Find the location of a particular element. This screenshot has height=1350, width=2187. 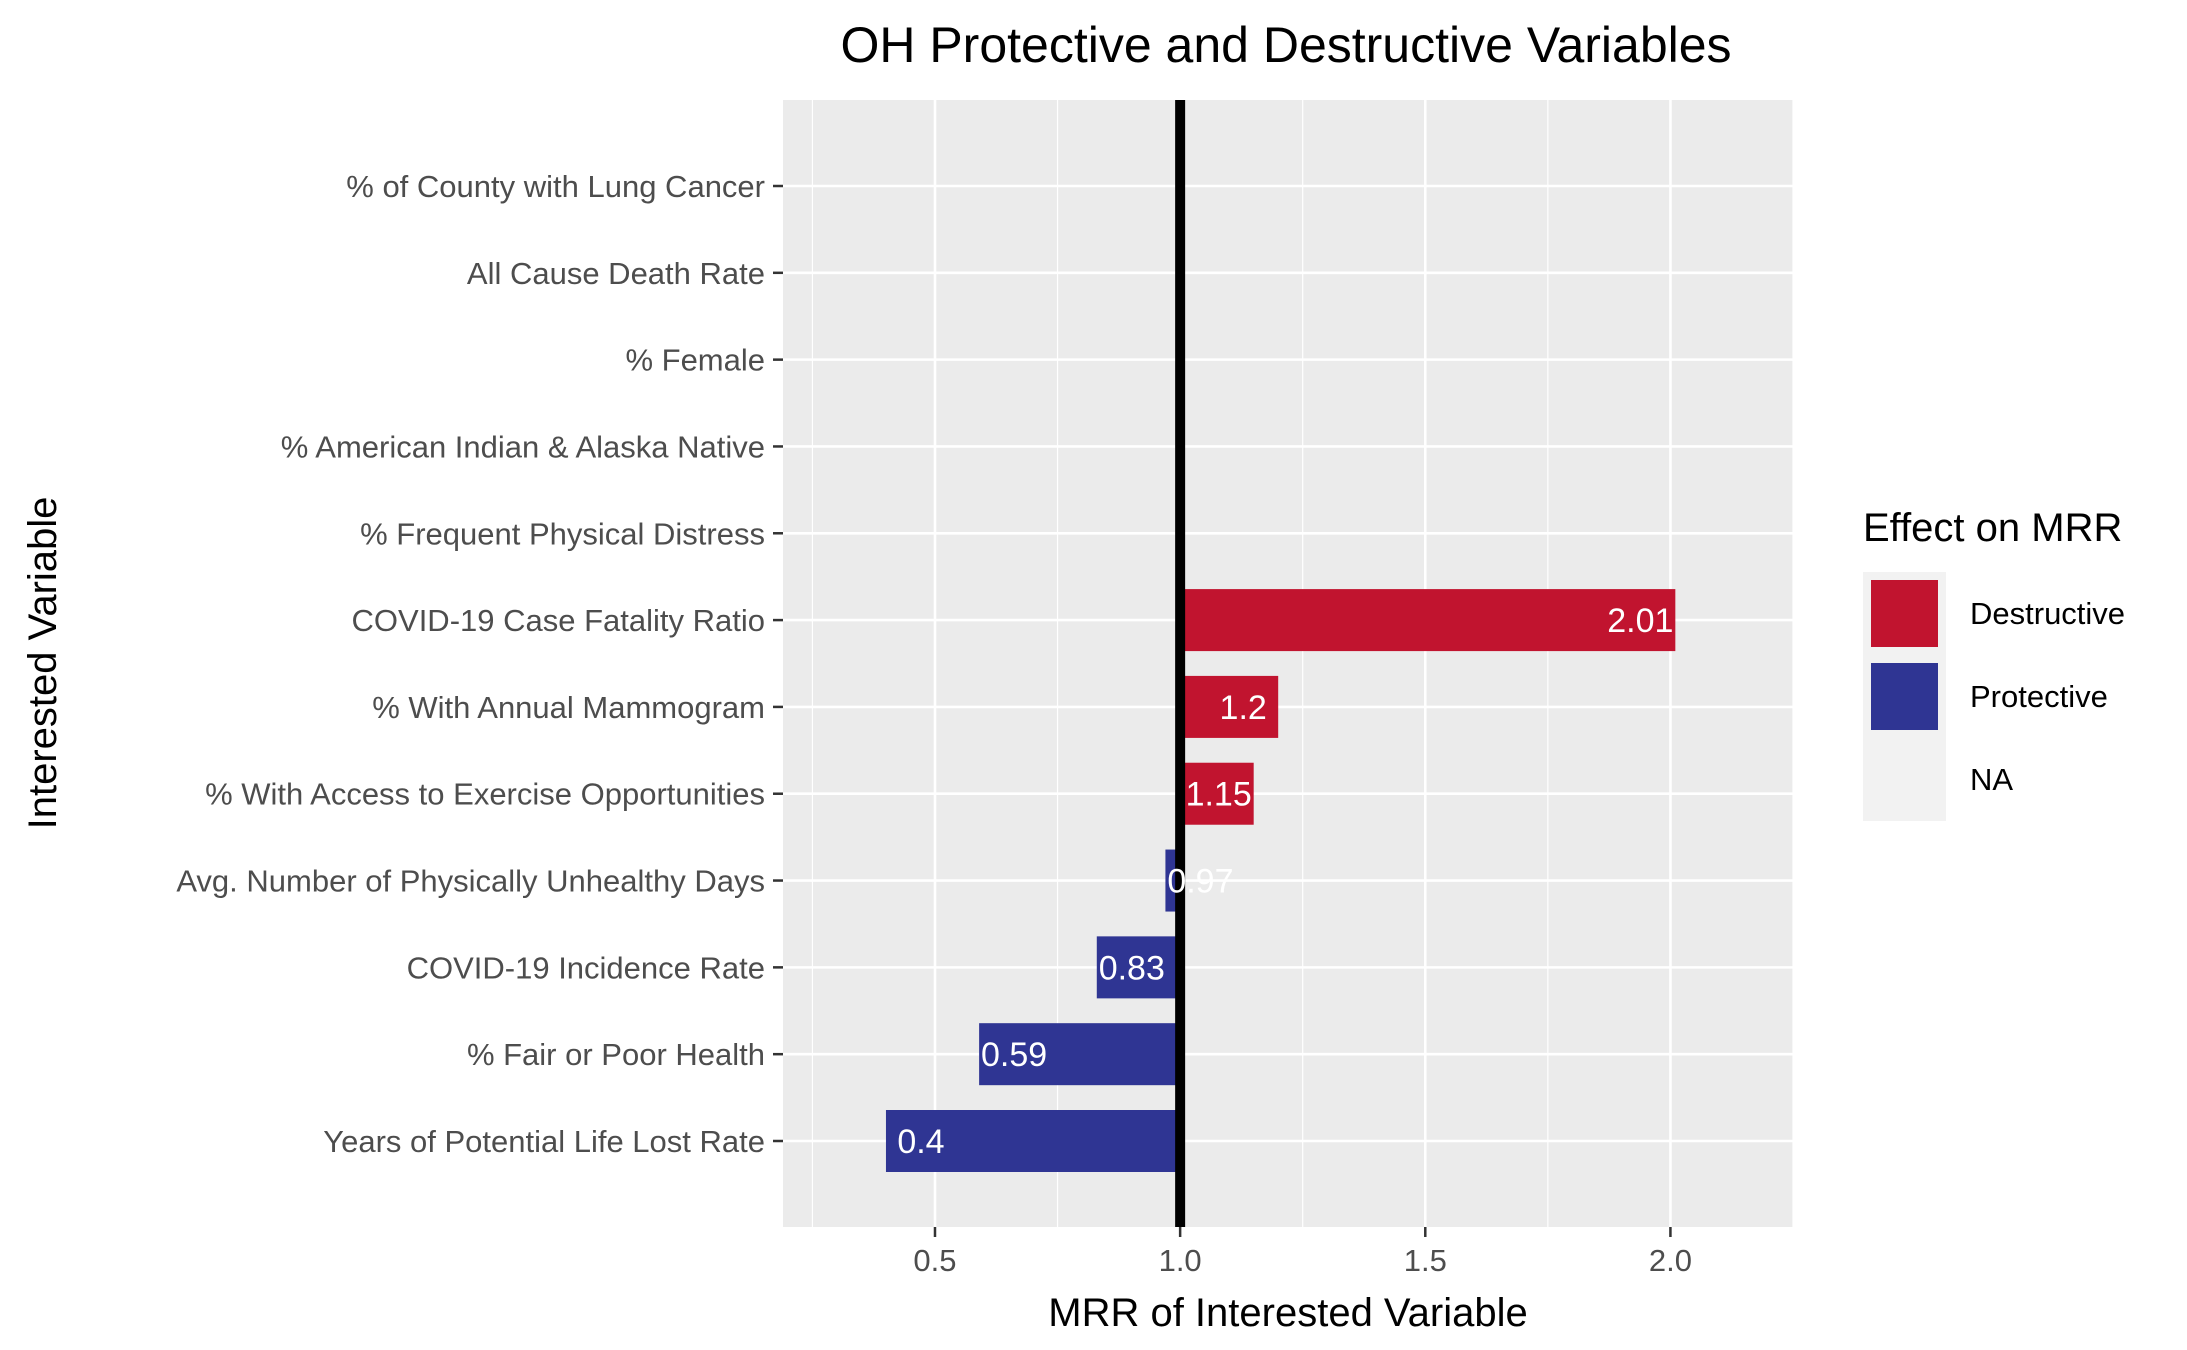

y-tick-label: % American Indian & Alaska Native is located at coordinates (523, 446).